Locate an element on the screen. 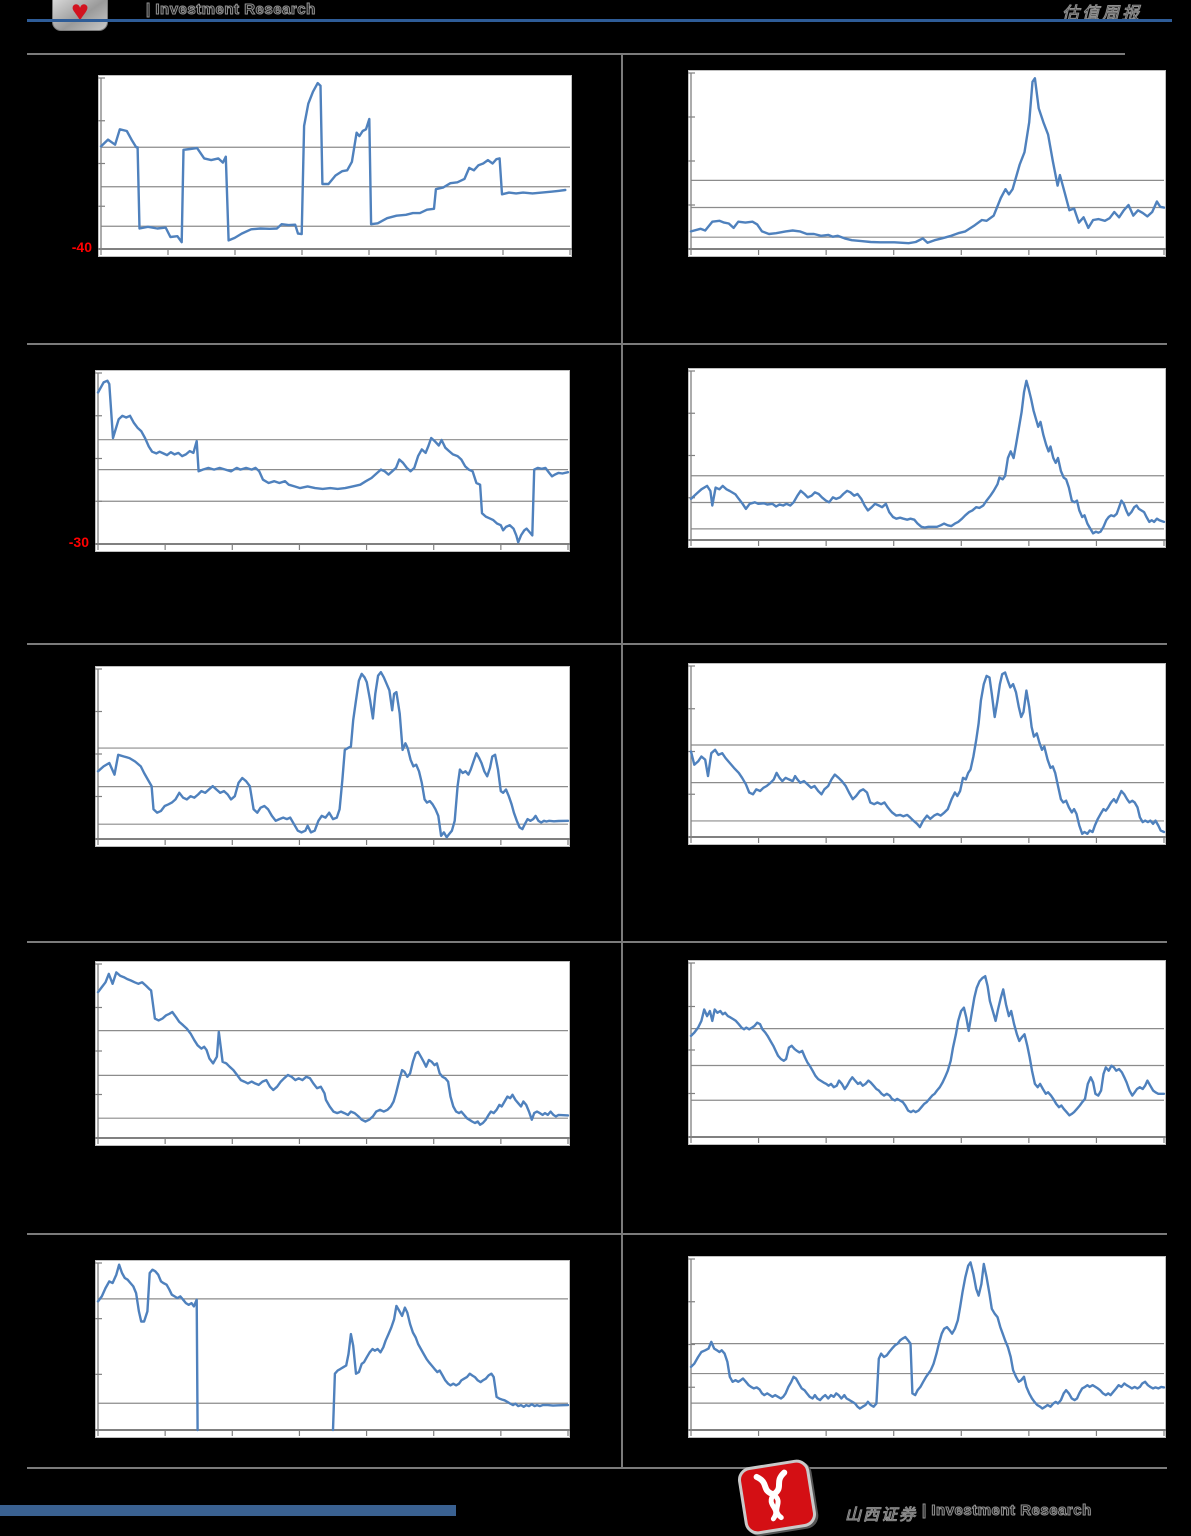 This screenshot has width=1191, height=1536. chart-row4-left is located at coordinates (332, 1053).